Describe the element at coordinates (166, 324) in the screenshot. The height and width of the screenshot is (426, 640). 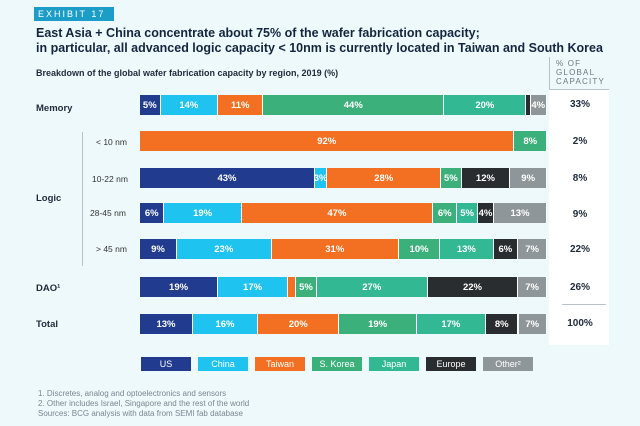
I see `bar-segment-6-0: 13%` at that location.